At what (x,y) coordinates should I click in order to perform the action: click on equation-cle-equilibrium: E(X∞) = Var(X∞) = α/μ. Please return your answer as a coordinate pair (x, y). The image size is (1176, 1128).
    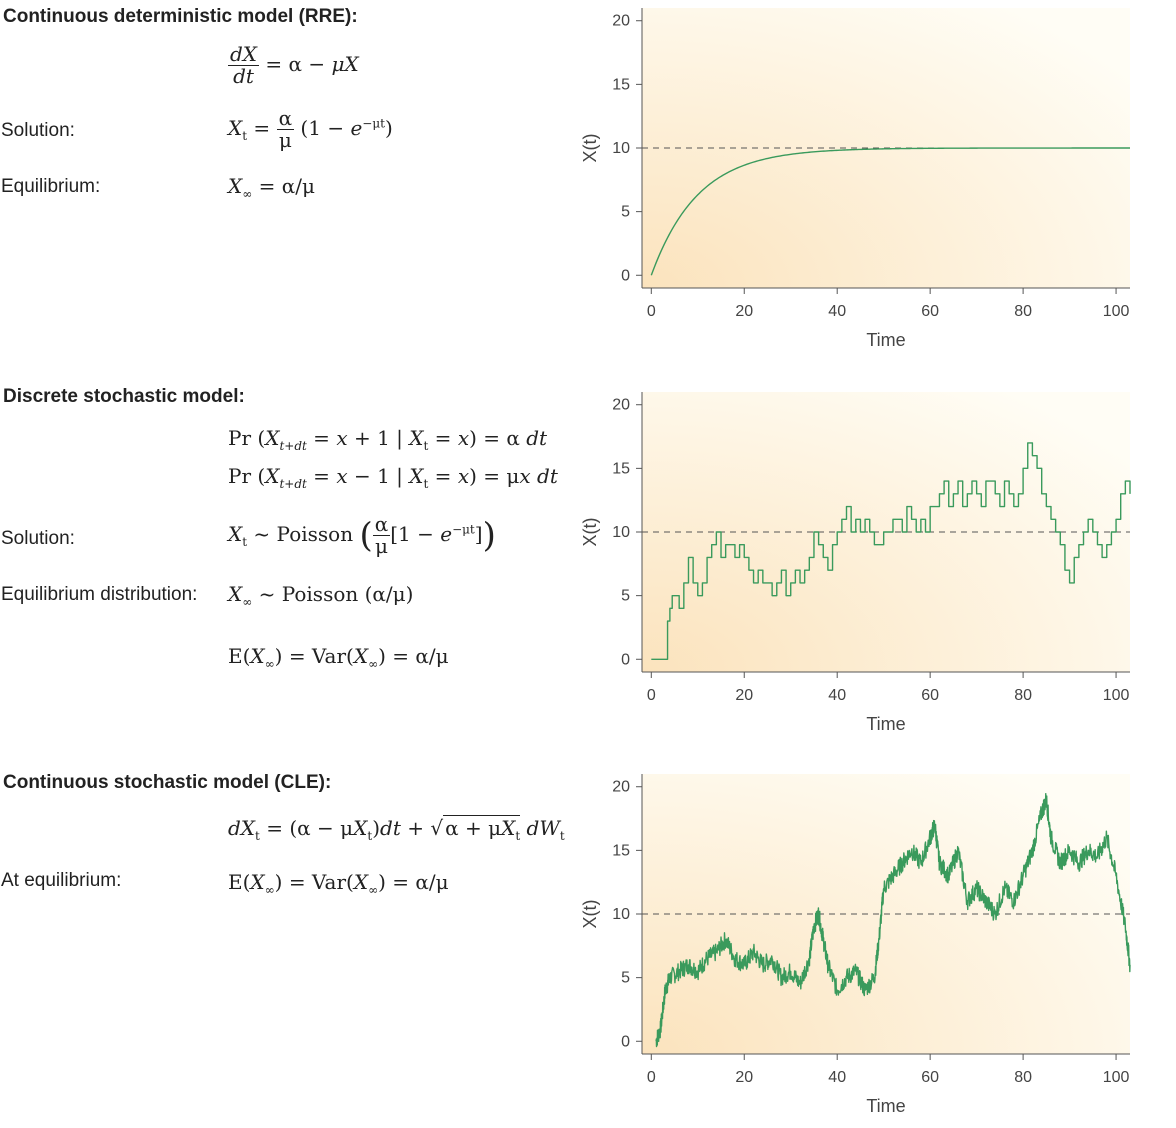
    Looking at the image, I should click on (338, 883).